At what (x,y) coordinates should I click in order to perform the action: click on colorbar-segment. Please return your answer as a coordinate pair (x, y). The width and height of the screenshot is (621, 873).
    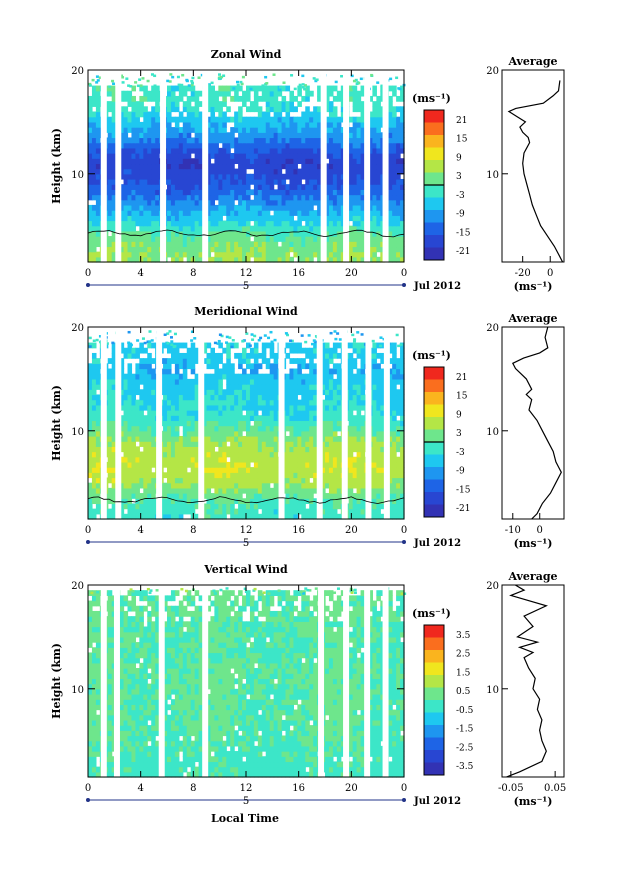
    Looking at the image, I should click on (434, 241).